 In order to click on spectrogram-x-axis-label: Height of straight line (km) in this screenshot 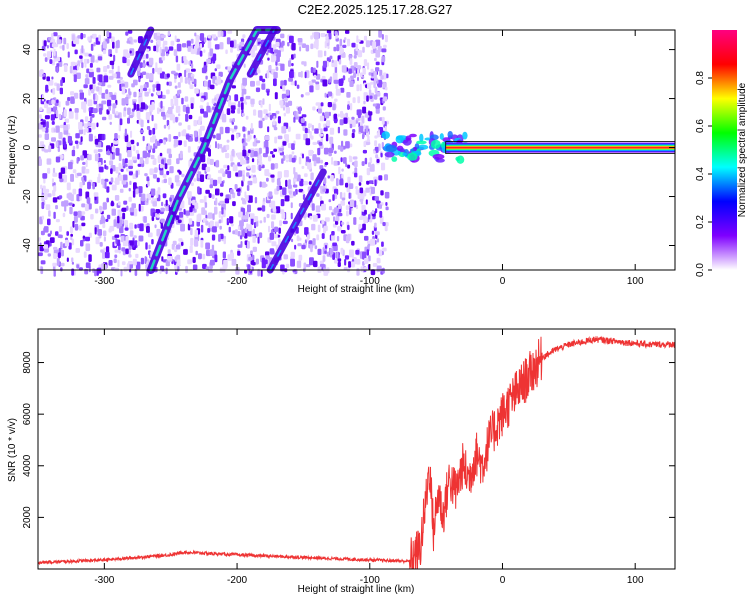, I will do `click(356, 289)`.